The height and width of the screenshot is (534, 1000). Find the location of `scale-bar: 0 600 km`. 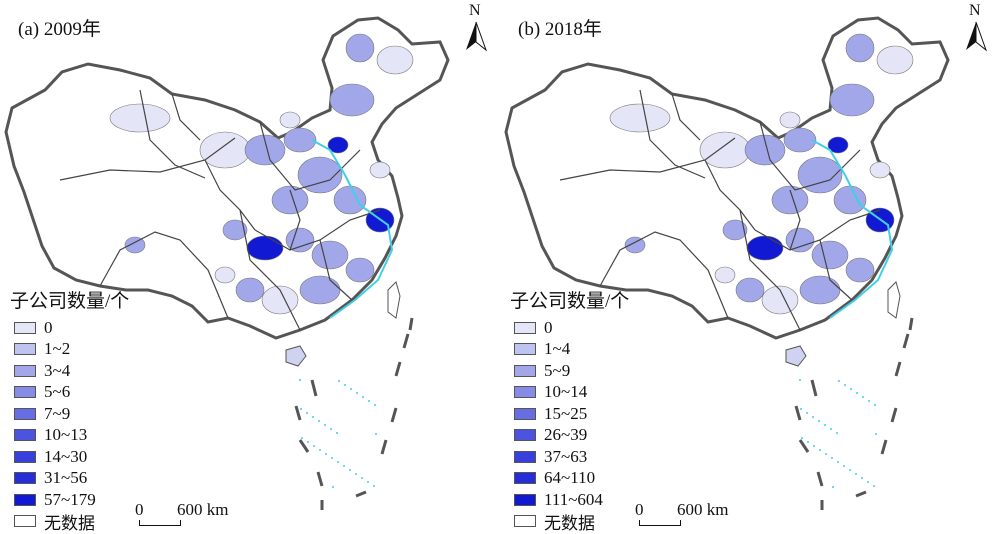

scale-bar: 0 600 km is located at coordinates (200, 515).